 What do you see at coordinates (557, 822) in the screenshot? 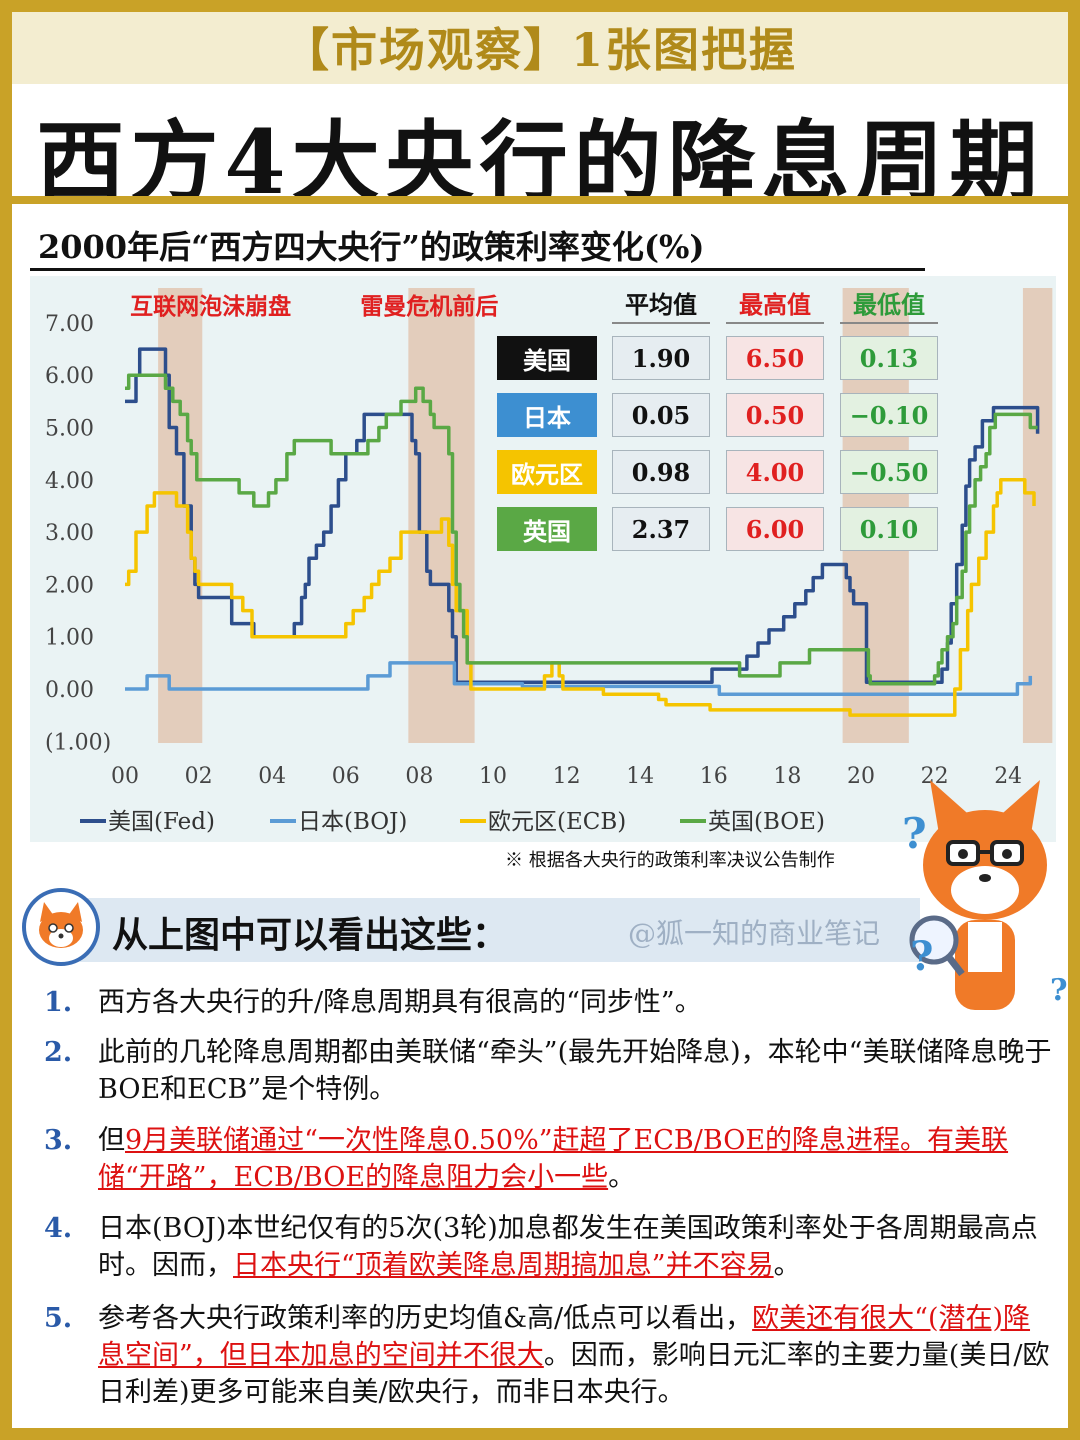
I see `legend-label: 欧元区(ECB)` at bounding box center [557, 822].